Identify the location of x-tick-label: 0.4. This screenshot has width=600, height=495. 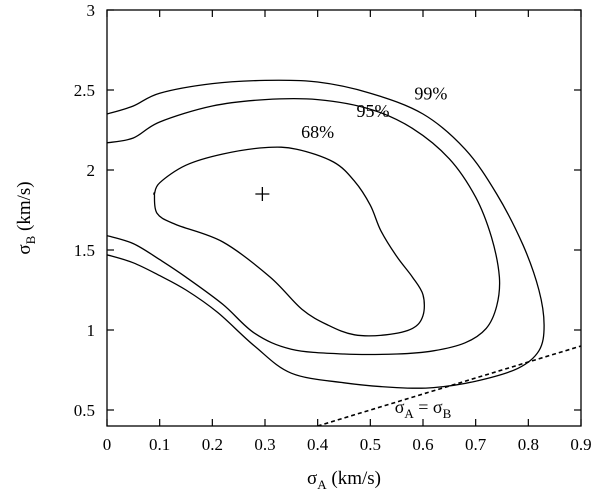
(318, 444).